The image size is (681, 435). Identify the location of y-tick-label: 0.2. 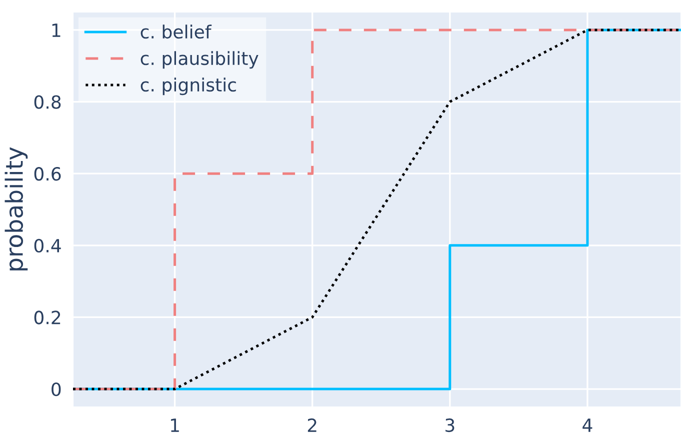
(47, 317).